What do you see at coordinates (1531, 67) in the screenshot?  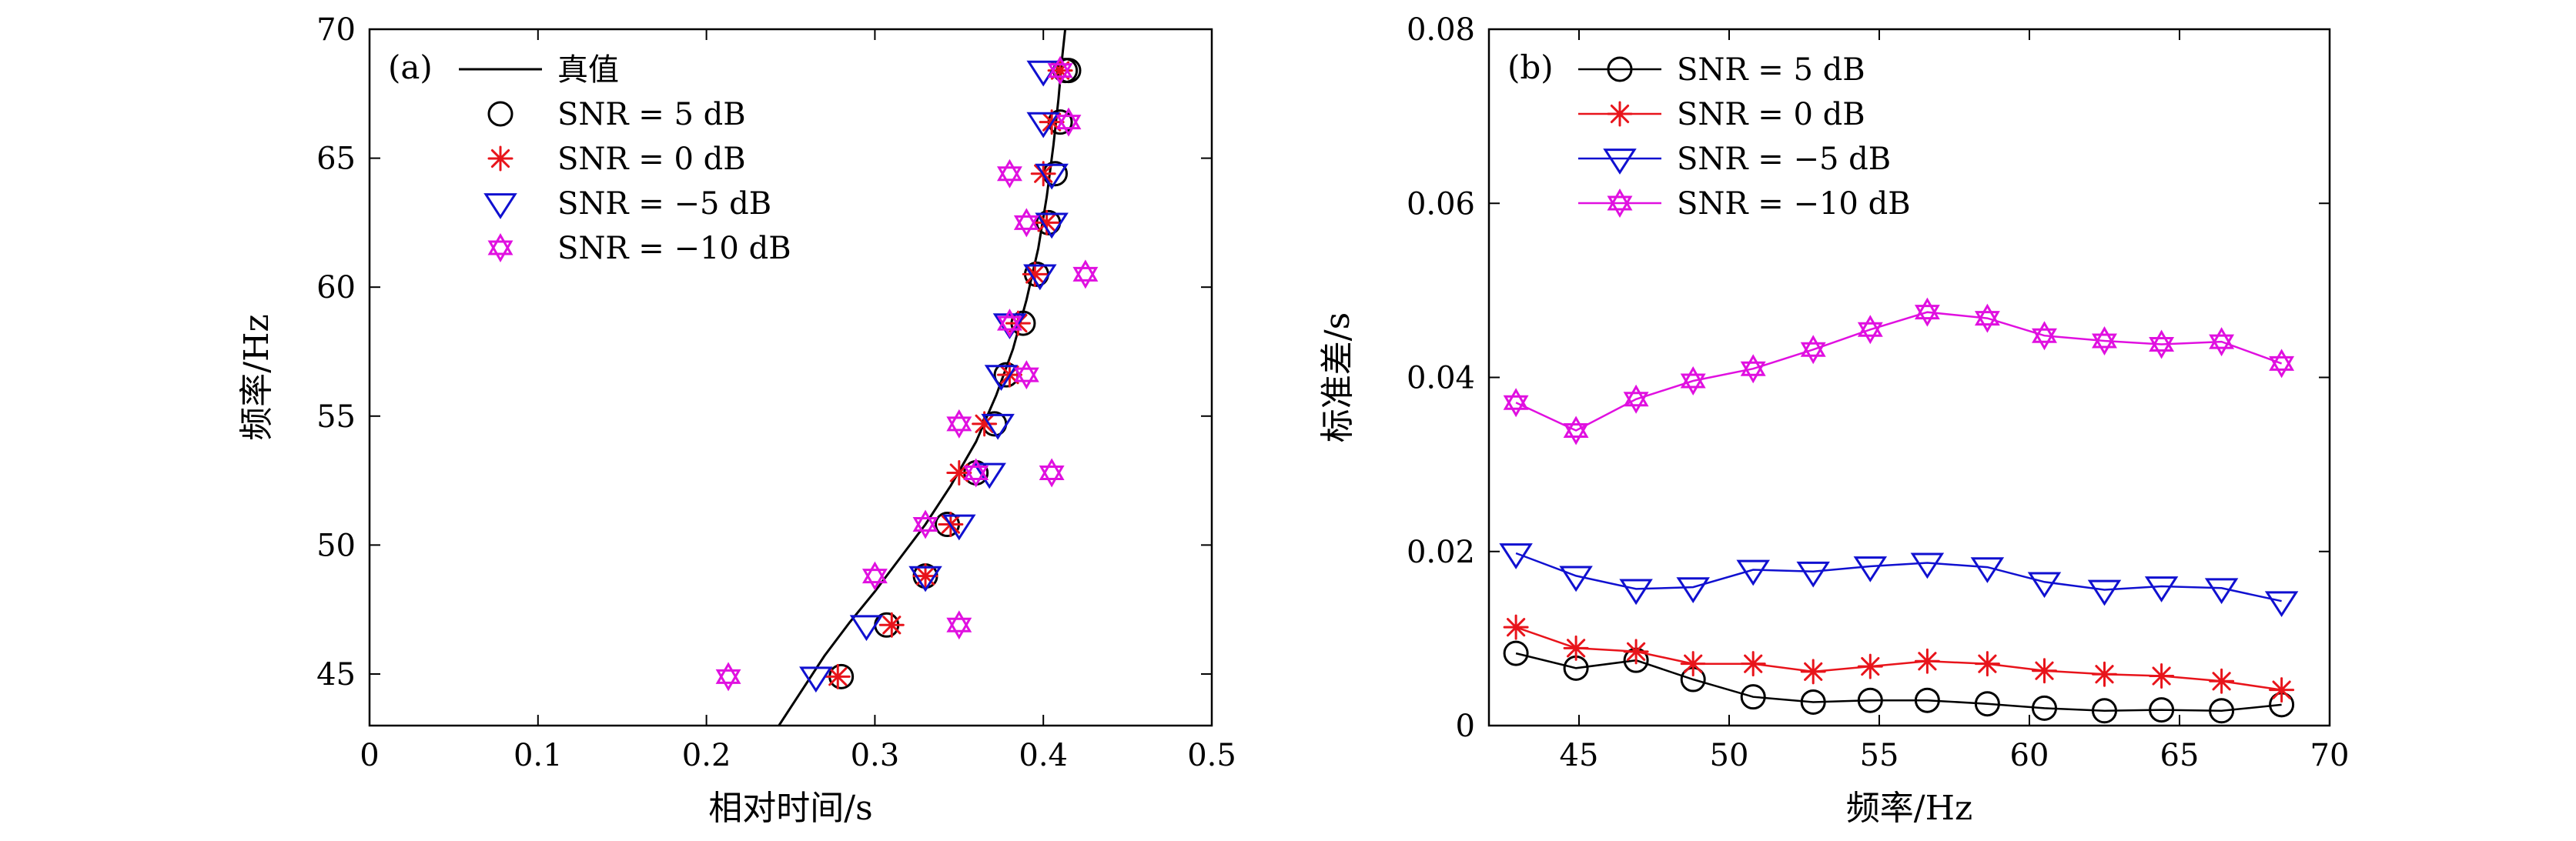 I see `panel-label: (b)` at bounding box center [1531, 67].